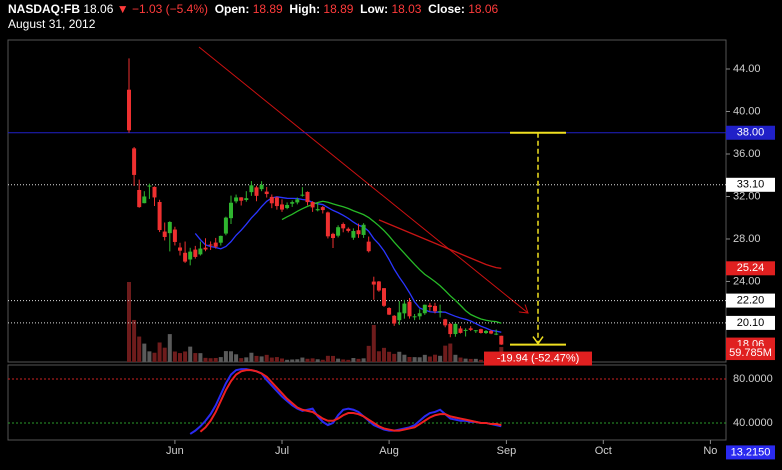  I want to click on measure-label: -19.94 (-52.47%), so click(538, 358).